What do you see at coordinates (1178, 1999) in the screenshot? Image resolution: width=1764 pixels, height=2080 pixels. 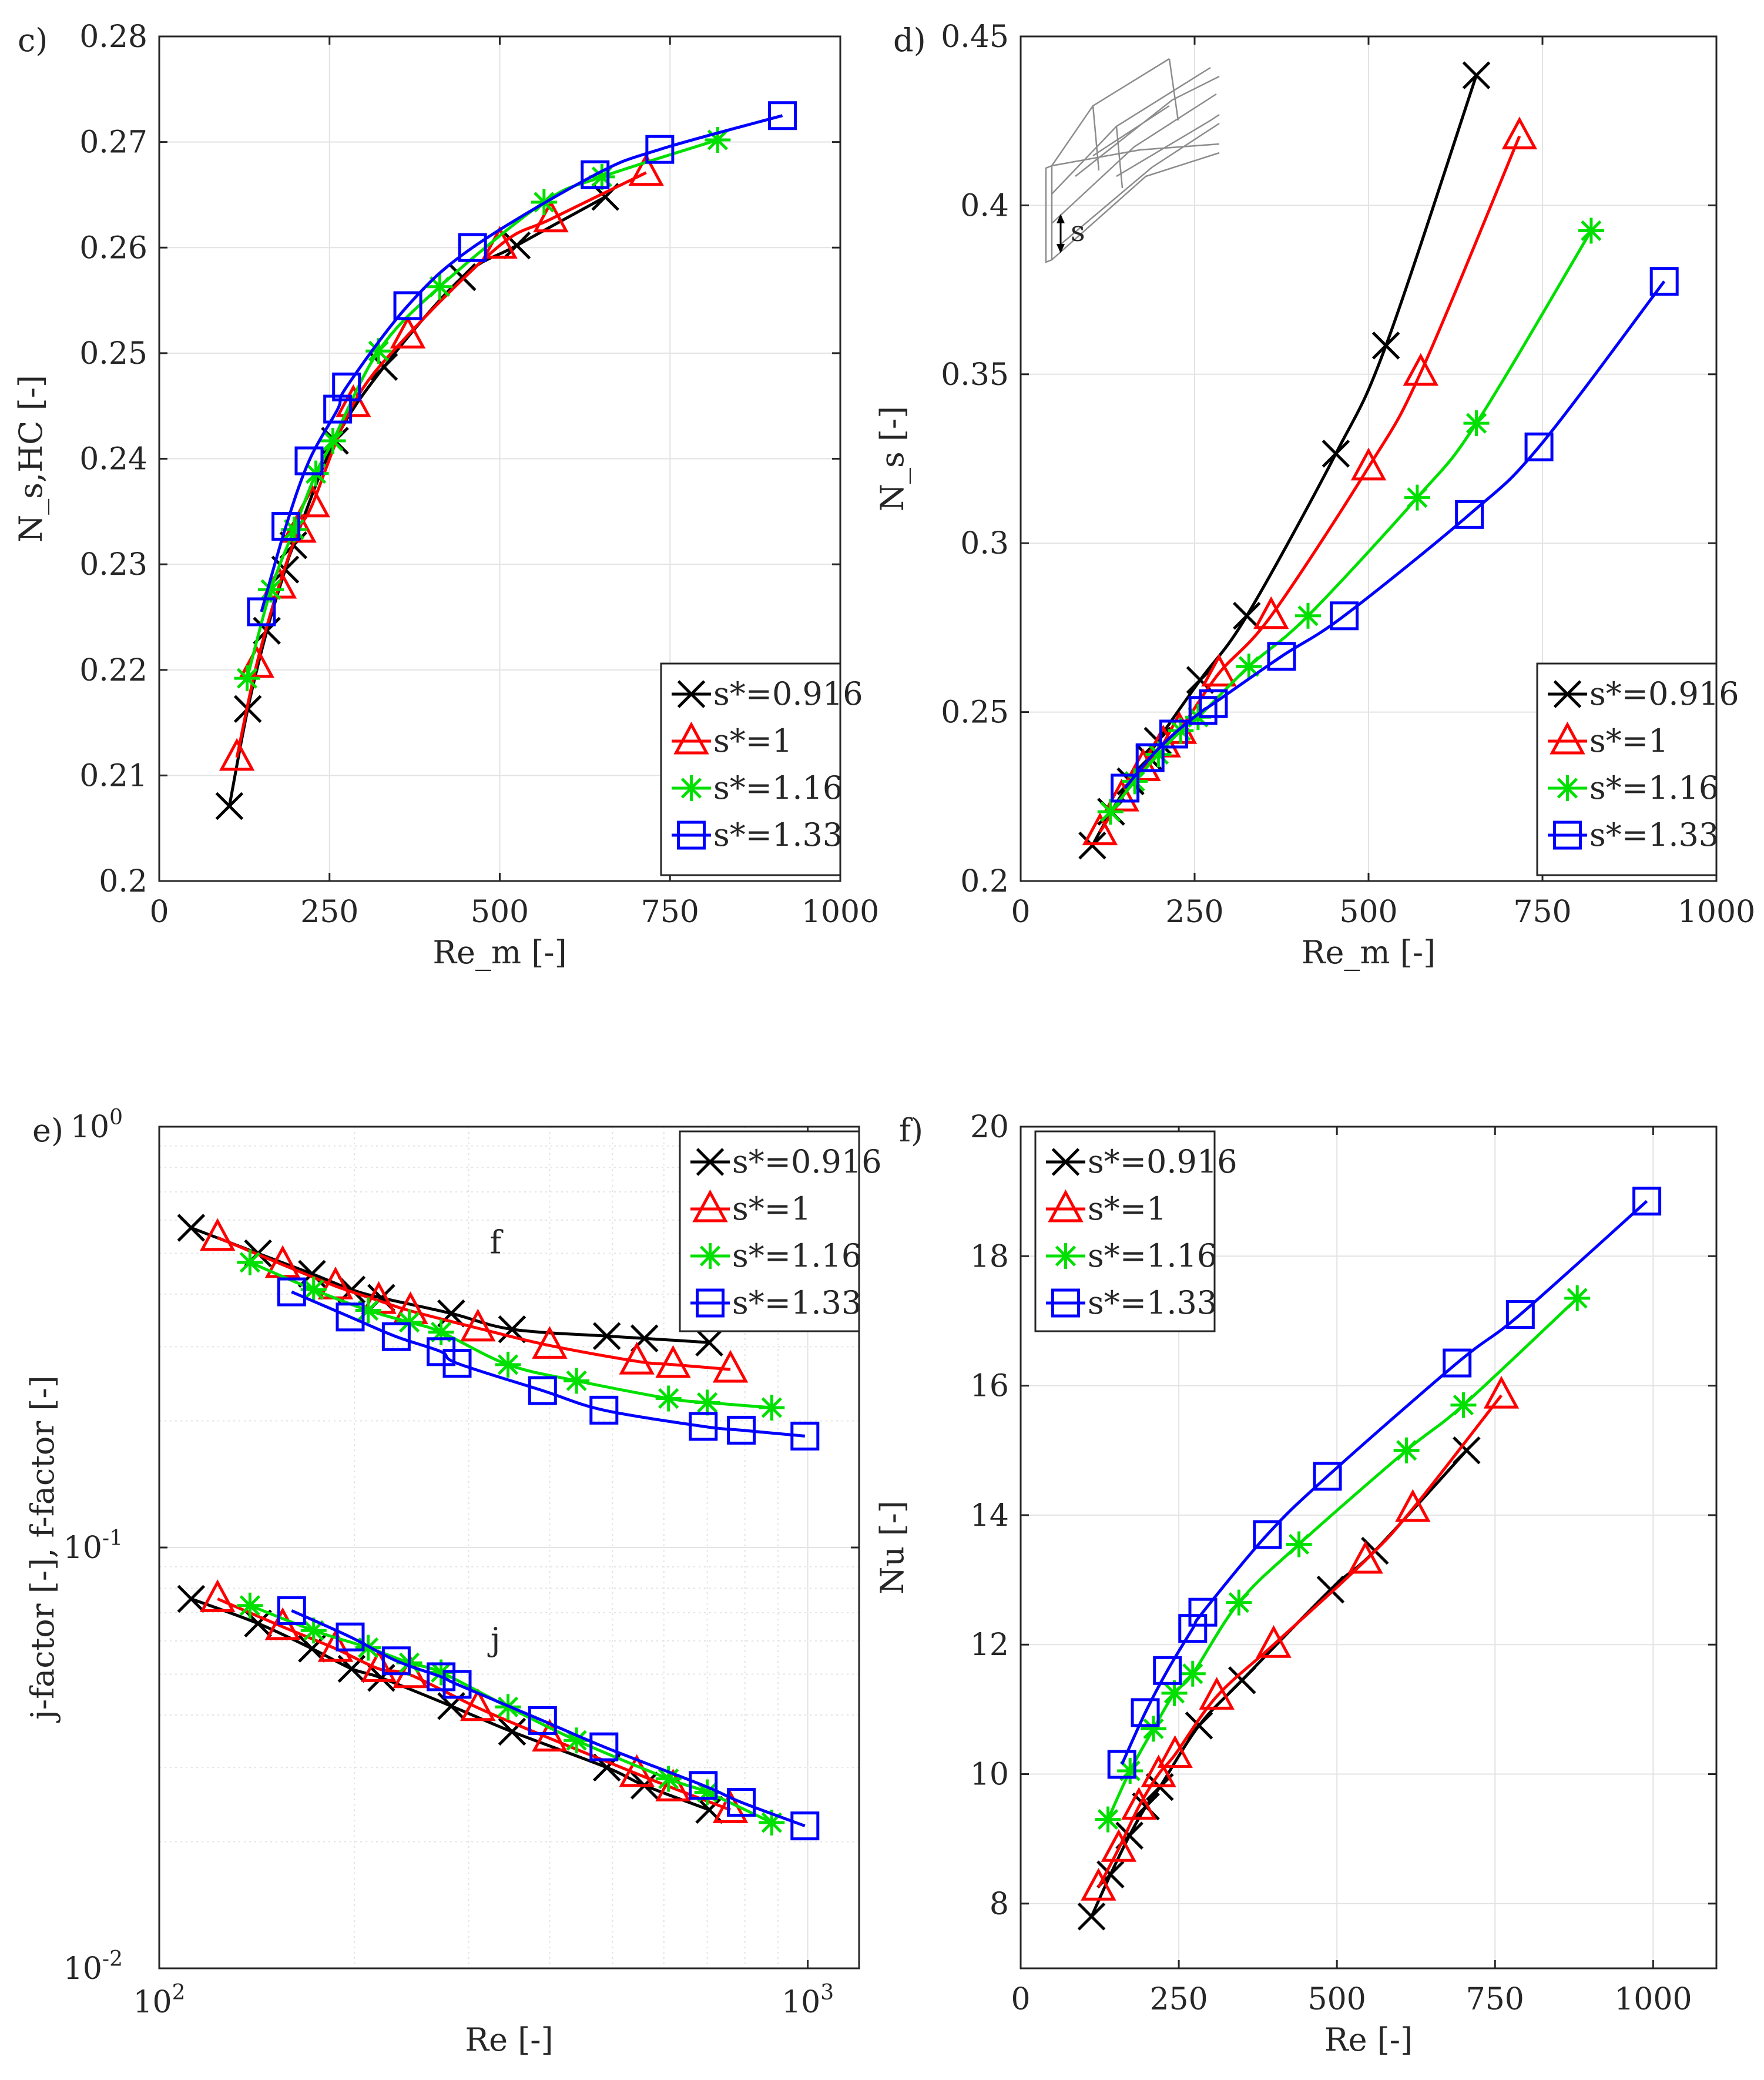 I see `x-tick-label: 250` at bounding box center [1178, 1999].